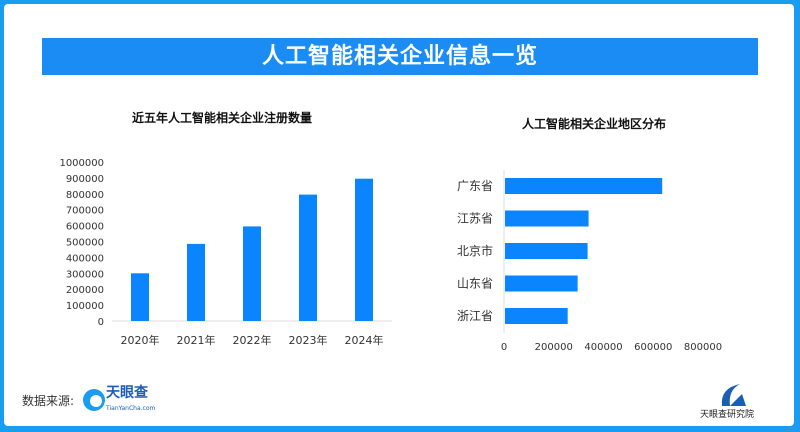  I want to click on bar-山东省, so click(541, 283).